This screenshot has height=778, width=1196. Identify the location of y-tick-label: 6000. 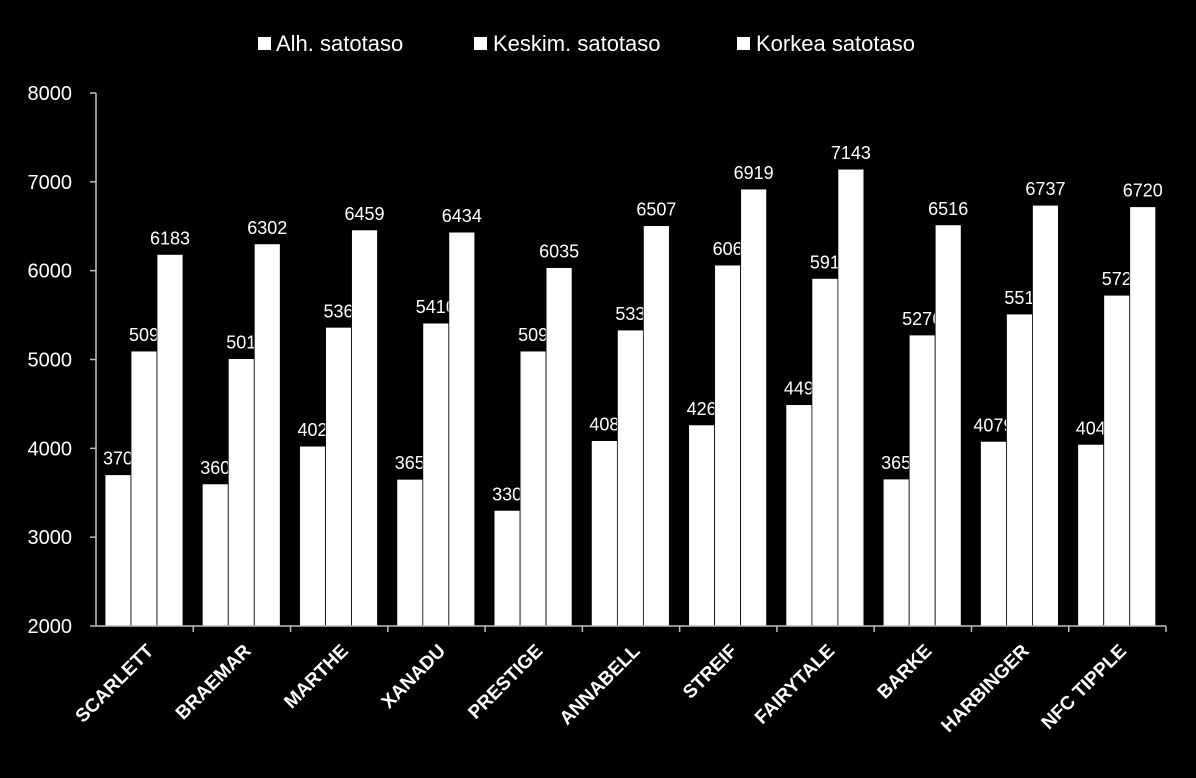
(50, 272).